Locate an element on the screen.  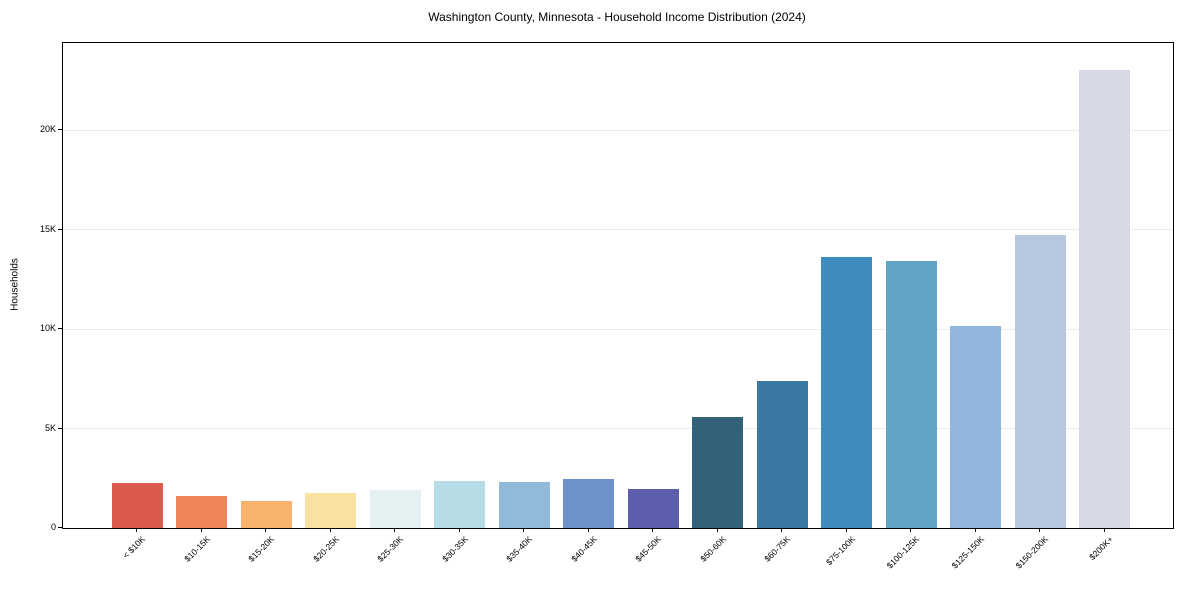
x-tick-label: $25-30K is located at coordinates (390, 549).